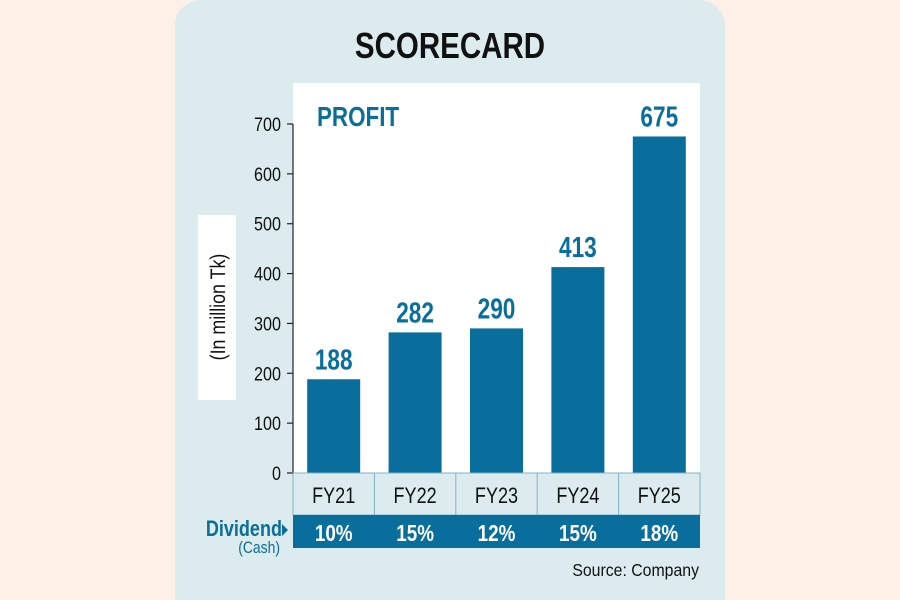 This screenshot has height=600, width=900. Describe the element at coordinates (333, 496) in the screenshot. I see `x-tick-label: FY21` at that location.